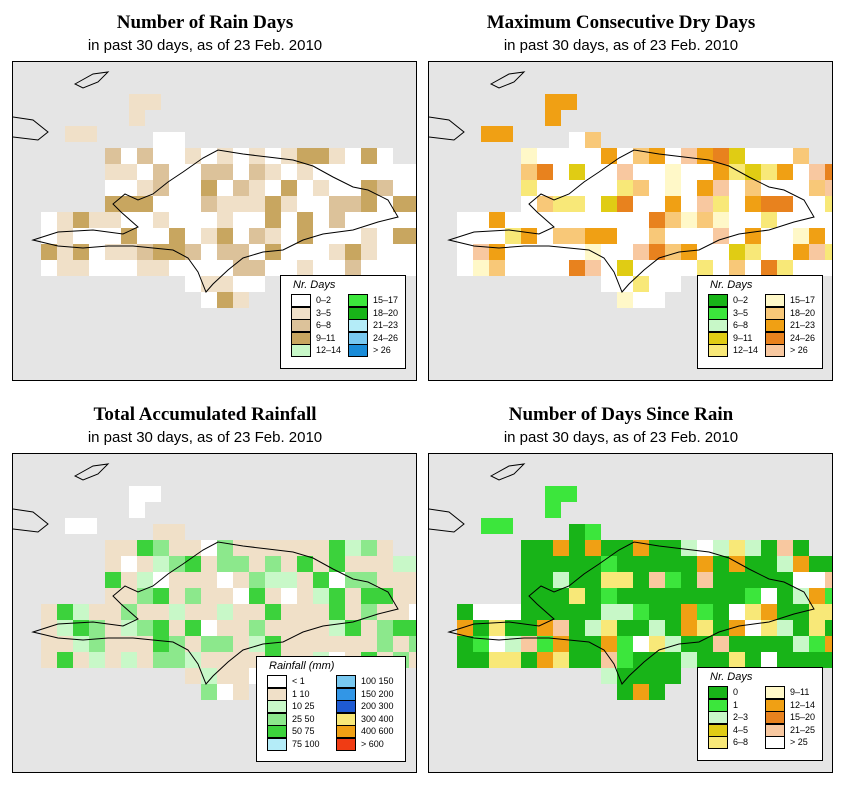 This screenshot has height=793, width=853. I want to click on legend-label: > 25, so click(799, 742).